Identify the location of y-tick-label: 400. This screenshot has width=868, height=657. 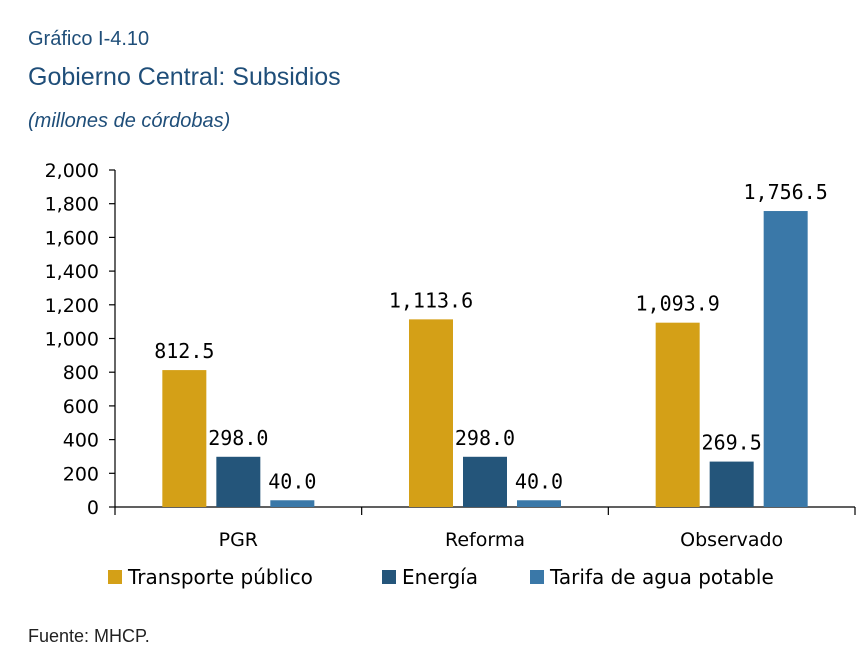
(81, 441).